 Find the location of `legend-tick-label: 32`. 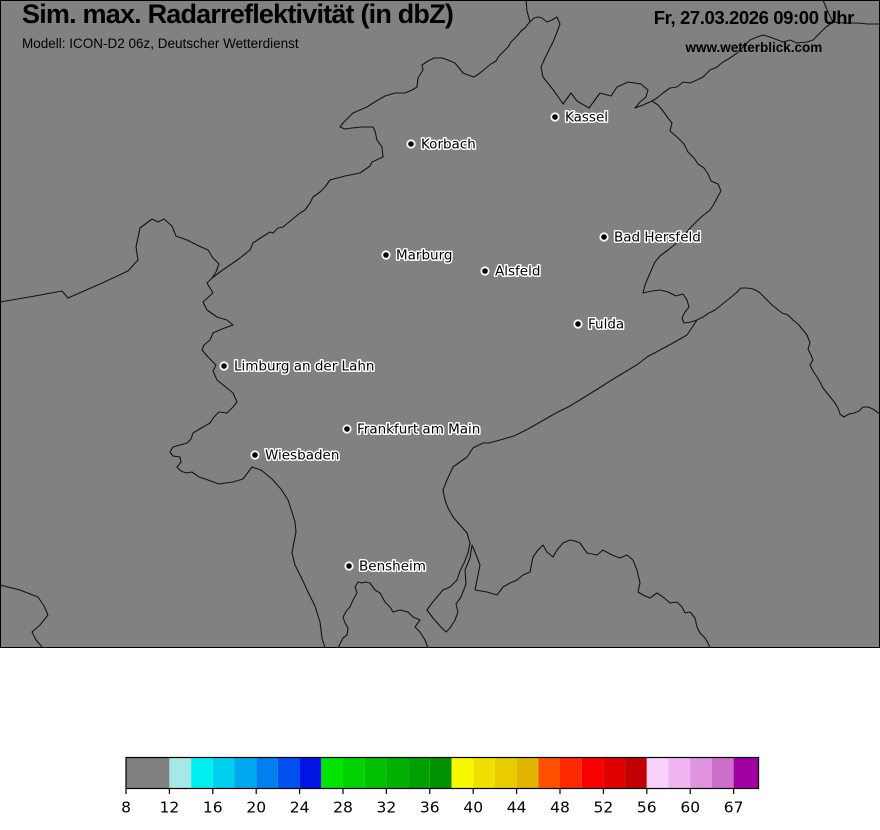

legend-tick-label: 32 is located at coordinates (387, 808).